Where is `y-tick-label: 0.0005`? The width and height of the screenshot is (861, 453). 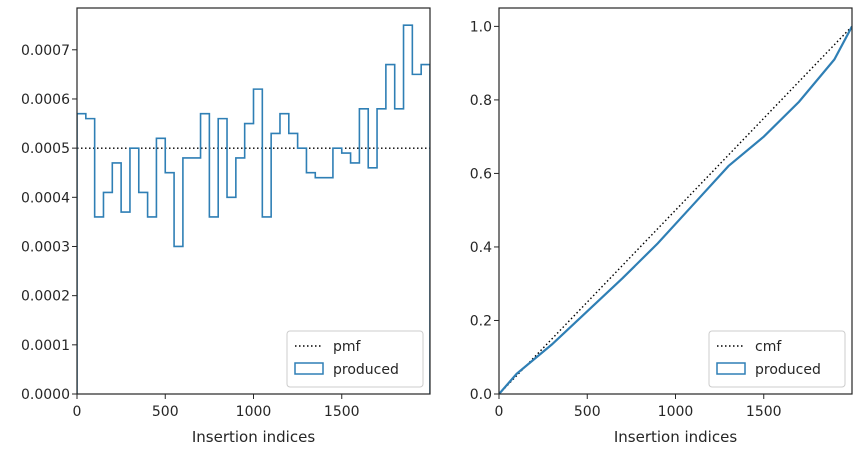
y-tick-label: 0.0005 is located at coordinates (45, 149).